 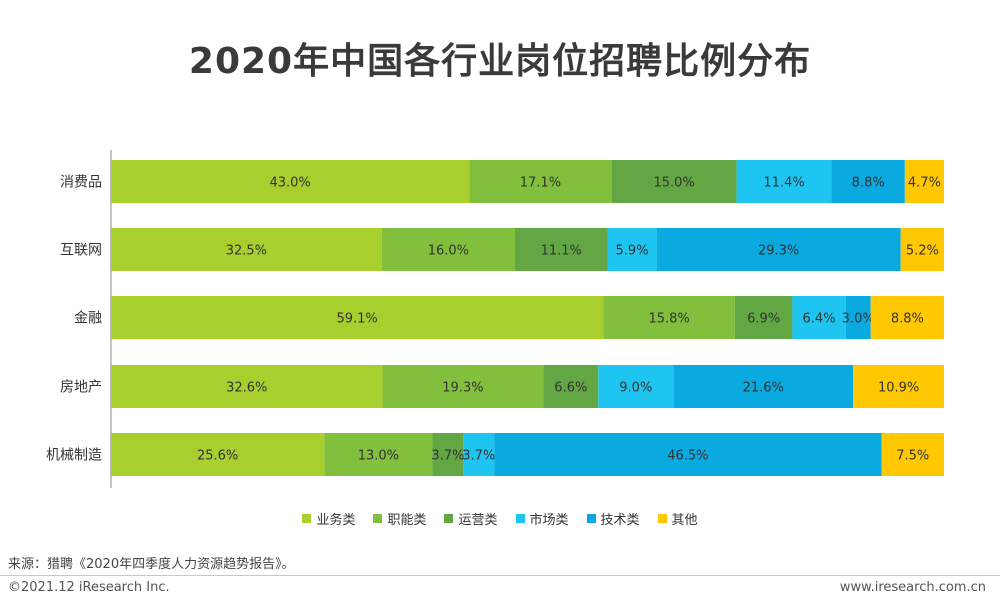 I want to click on data-label: 25.6%, so click(x=217, y=456).